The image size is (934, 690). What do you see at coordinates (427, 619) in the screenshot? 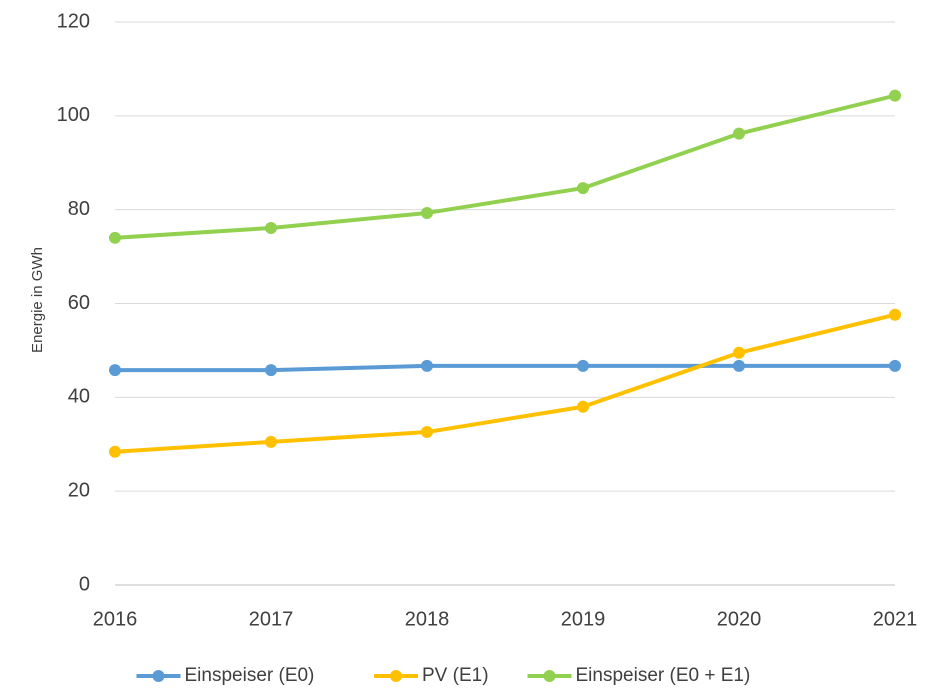
I see `x-tick-label: 2018` at bounding box center [427, 619].